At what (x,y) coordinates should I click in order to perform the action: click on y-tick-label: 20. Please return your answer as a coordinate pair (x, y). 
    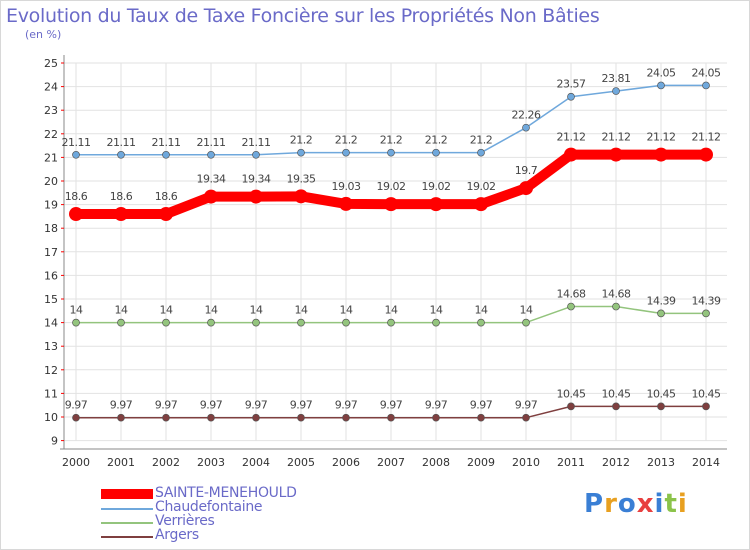
    Looking at the image, I should click on (51, 181).